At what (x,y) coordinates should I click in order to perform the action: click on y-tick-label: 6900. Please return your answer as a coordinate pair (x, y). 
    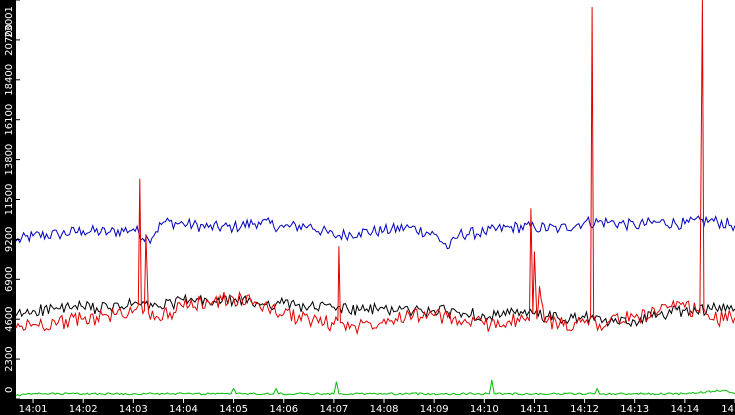
    Looking at the image, I should click on (9, 279).